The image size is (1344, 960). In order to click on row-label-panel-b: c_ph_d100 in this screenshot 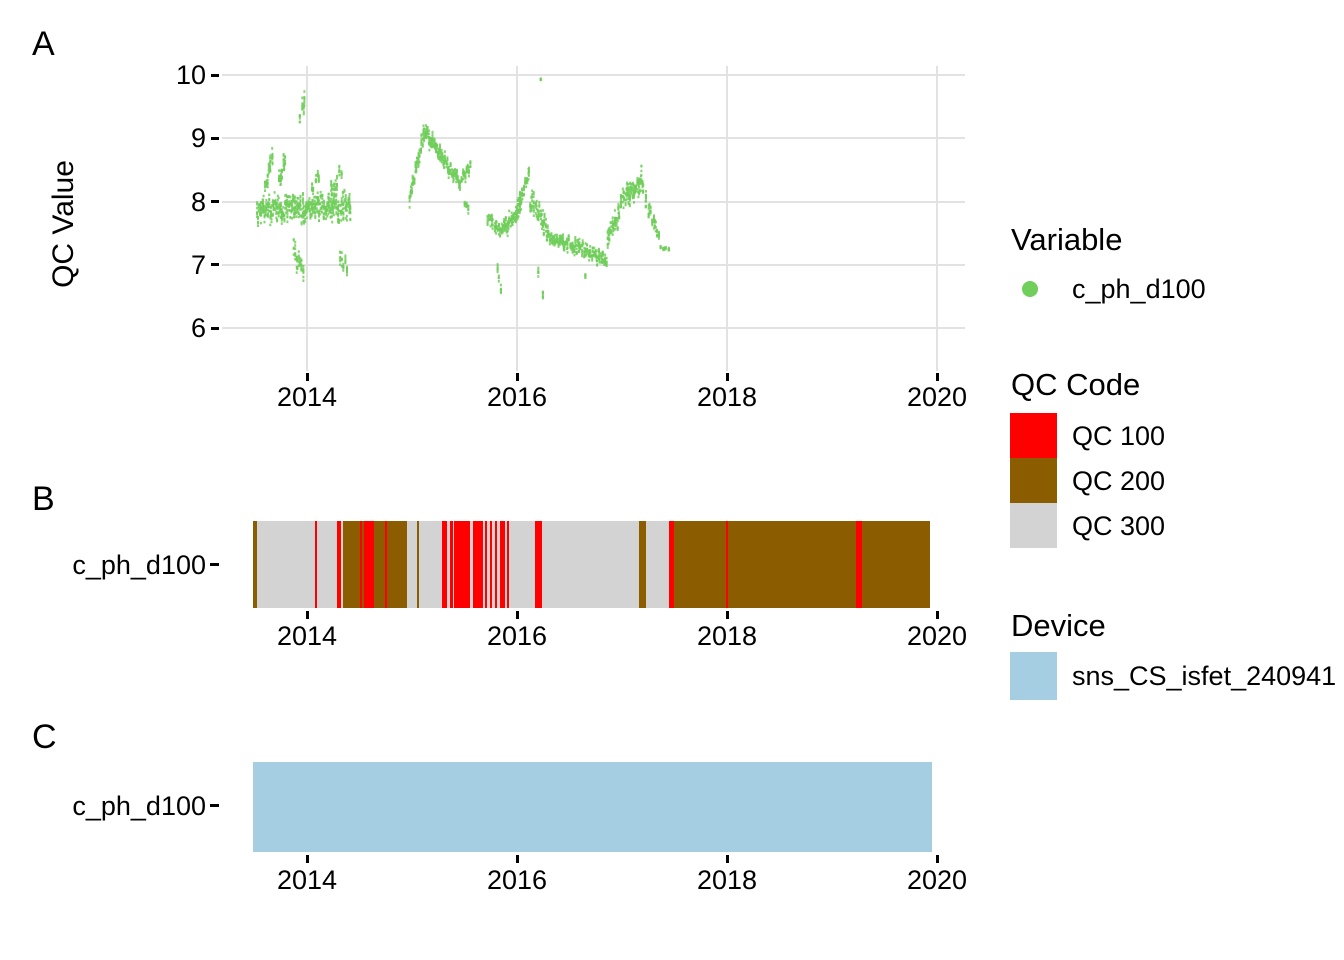, I will do `click(139, 565)`.